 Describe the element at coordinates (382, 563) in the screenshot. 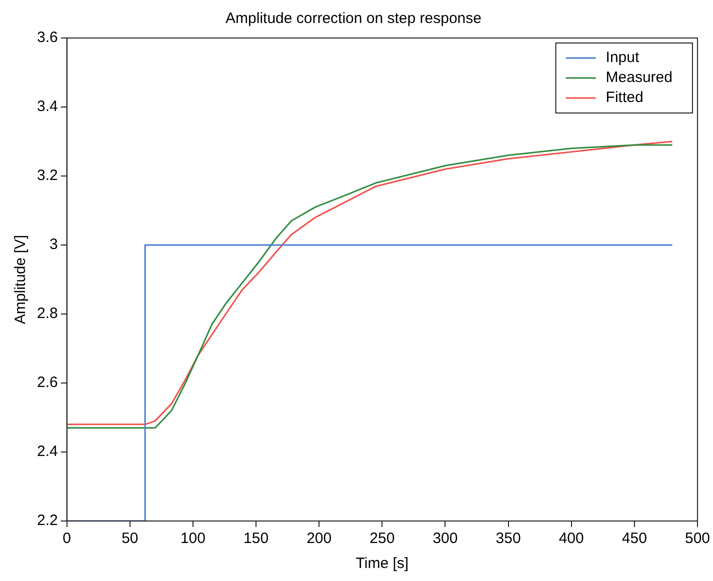

I see `x-axis-title: Time [s]` at that location.